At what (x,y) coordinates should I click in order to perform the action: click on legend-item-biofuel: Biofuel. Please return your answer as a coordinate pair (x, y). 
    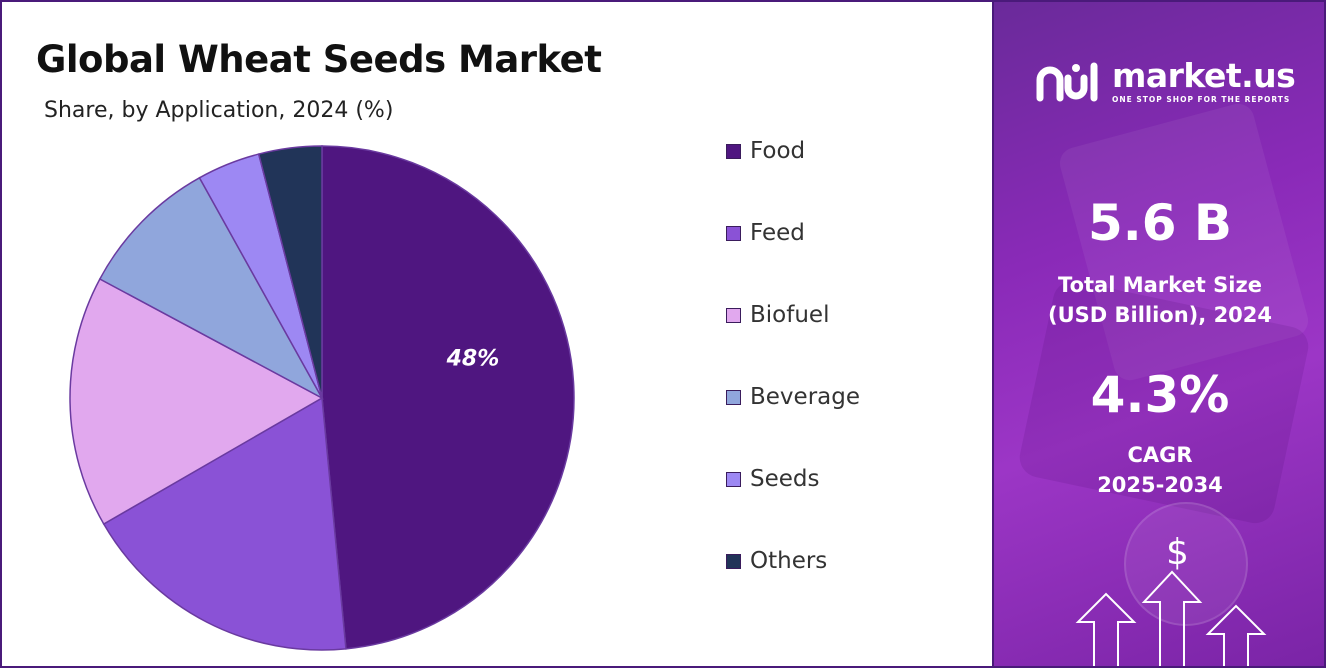
    Looking at the image, I should click on (777, 315).